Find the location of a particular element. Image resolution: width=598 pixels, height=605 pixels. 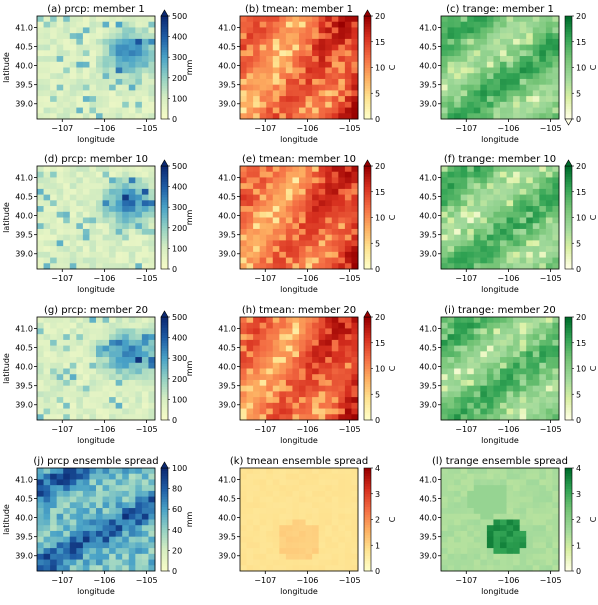

panel-title: (i) trange: member 20 is located at coordinates (499, 310).